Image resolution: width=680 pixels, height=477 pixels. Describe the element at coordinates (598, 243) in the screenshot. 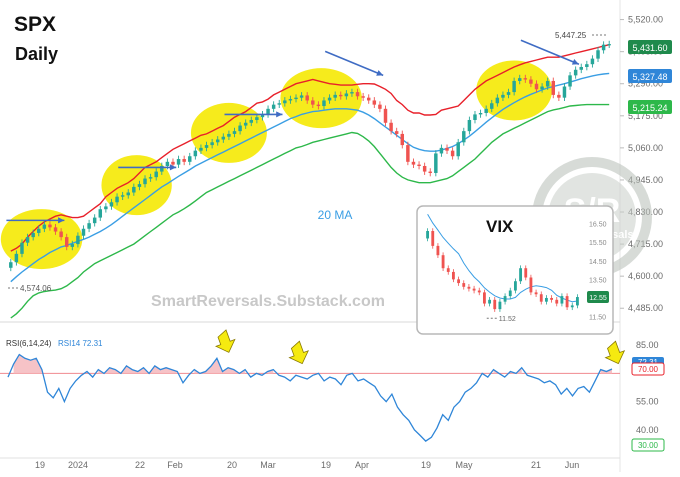

I see `vix-tick-label: 15.50` at that location.